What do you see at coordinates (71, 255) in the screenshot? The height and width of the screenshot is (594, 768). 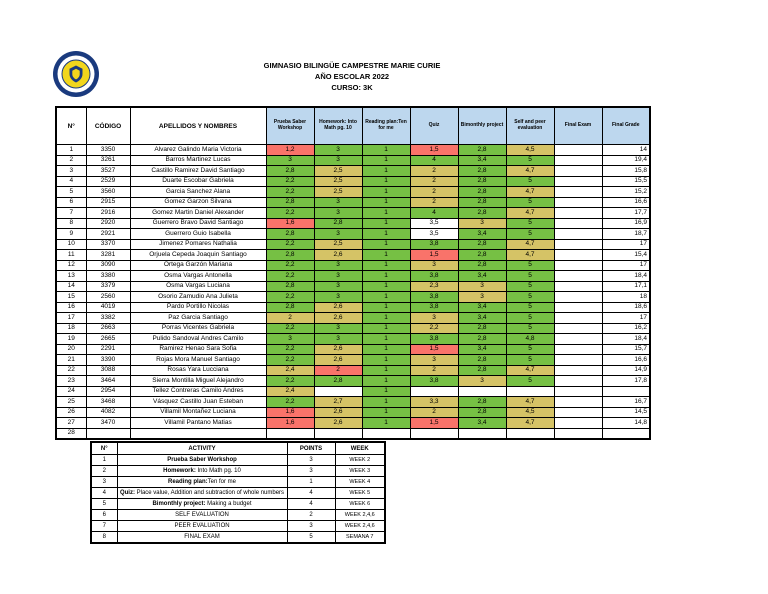 I see `row-number-cell: 11` at bounding box center [71, 255].